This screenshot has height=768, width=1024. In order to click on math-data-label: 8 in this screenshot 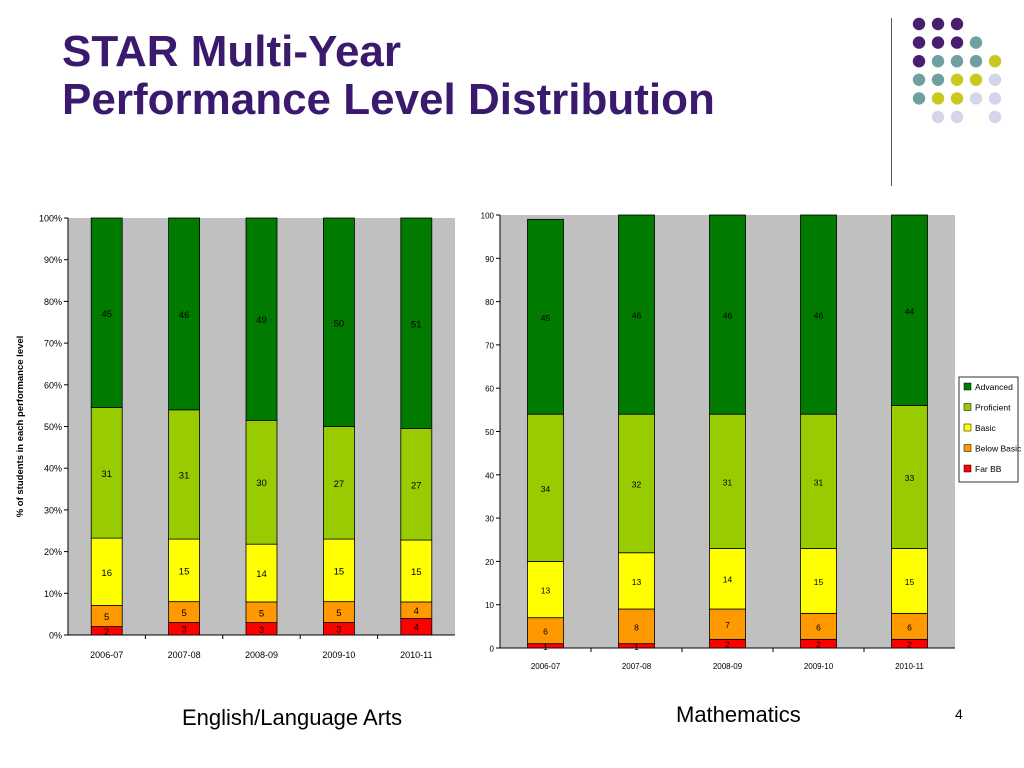, I will do `click(636, 627)`.